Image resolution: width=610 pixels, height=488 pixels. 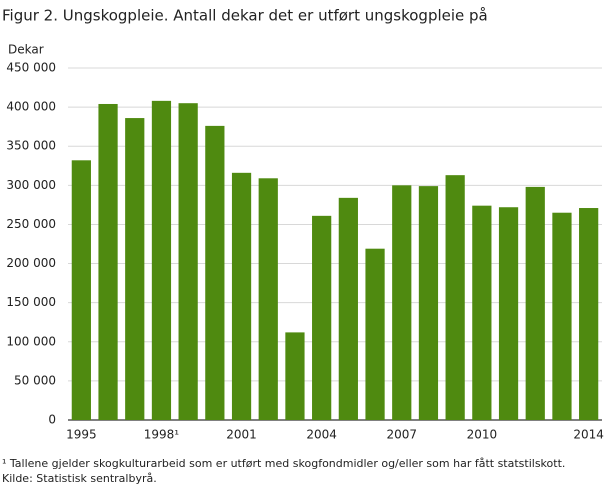 I want to click on y-tick-label: 150 000, so click(x=31, y=302).